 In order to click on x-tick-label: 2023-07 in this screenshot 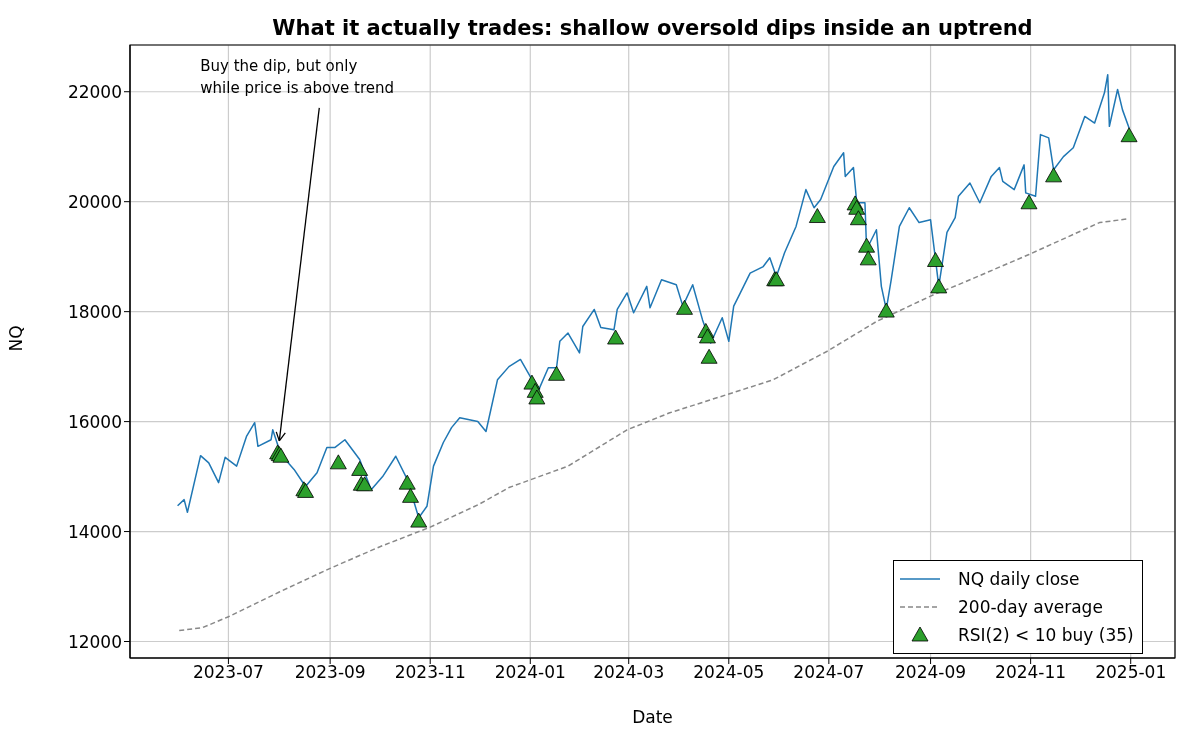, I will do `click(228, 672)`.